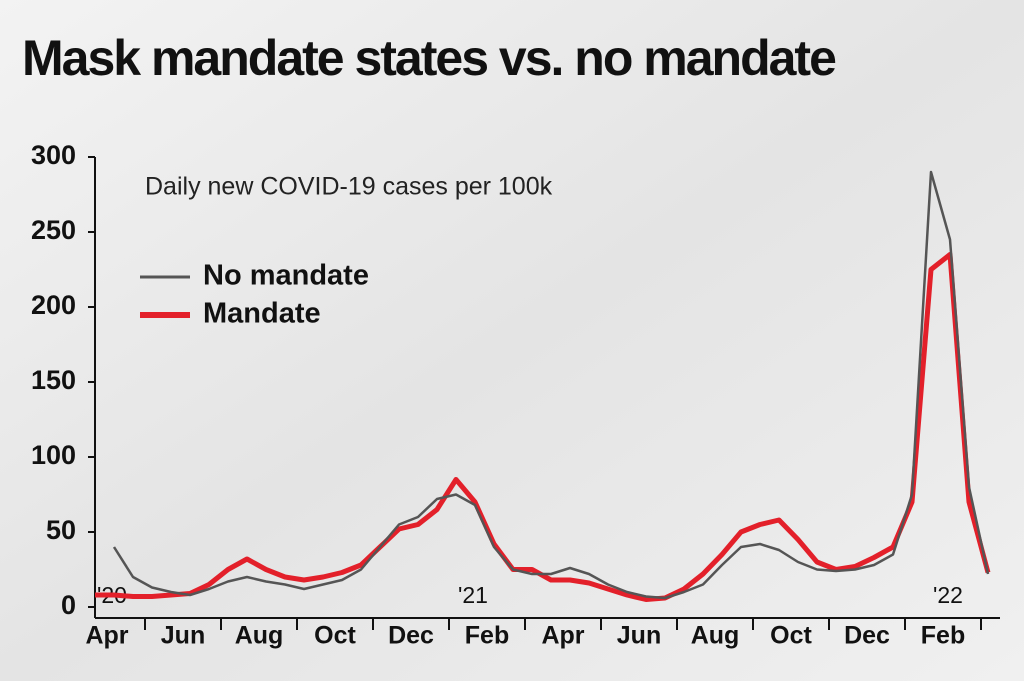 The height and width of the screenshot is (686, 1024). I want to click on y-tick-label: 200, so click(53, 305).